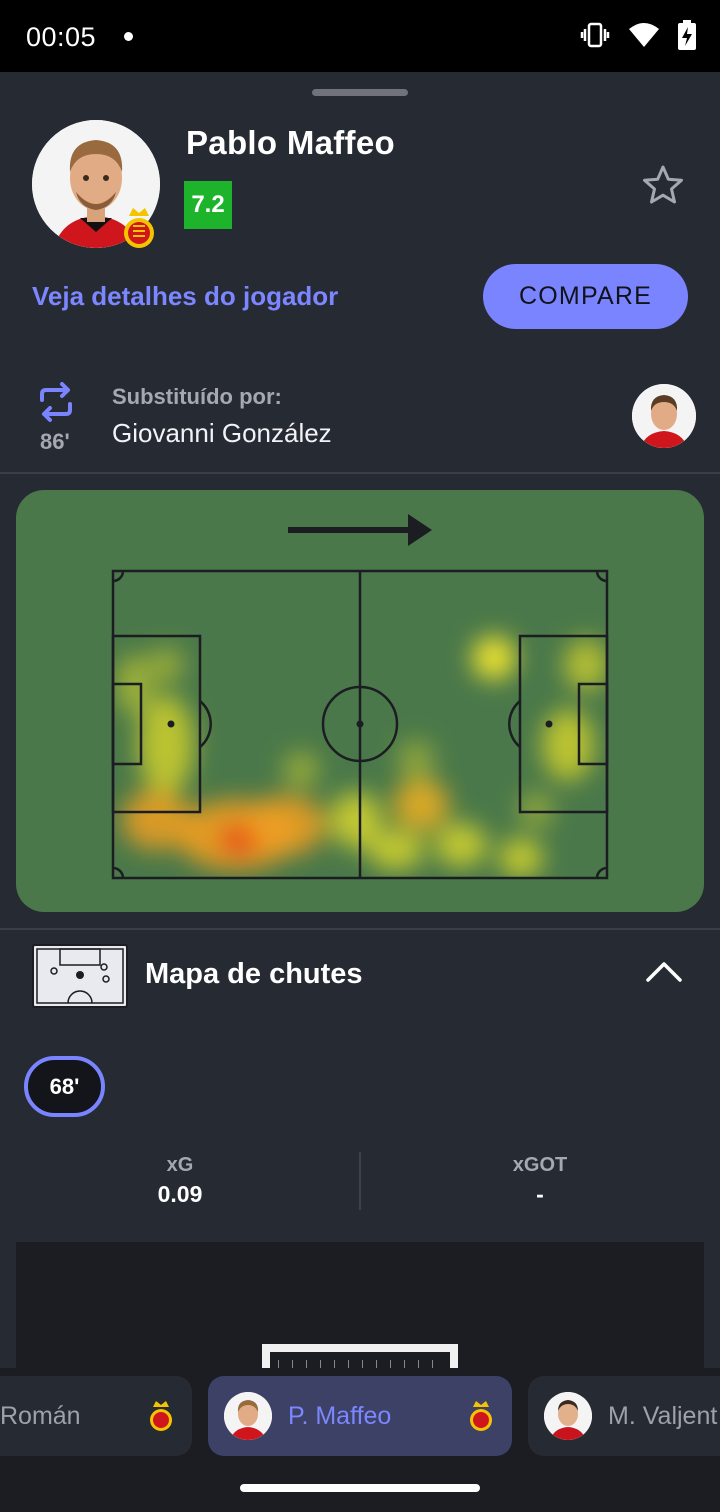  I want to click on favorite-star-icon, so click(663, 185).